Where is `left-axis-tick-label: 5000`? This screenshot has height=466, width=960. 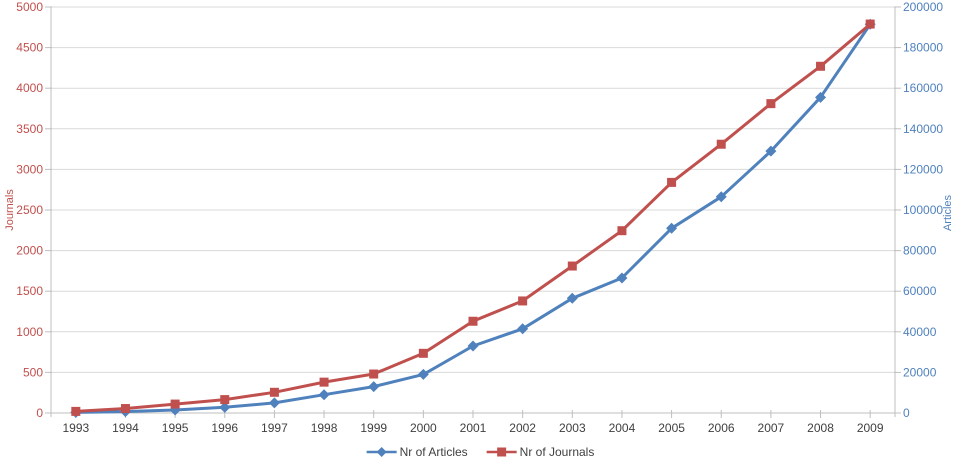 left-axis-tick-label: 5000 is located at coordinates (29, 7).